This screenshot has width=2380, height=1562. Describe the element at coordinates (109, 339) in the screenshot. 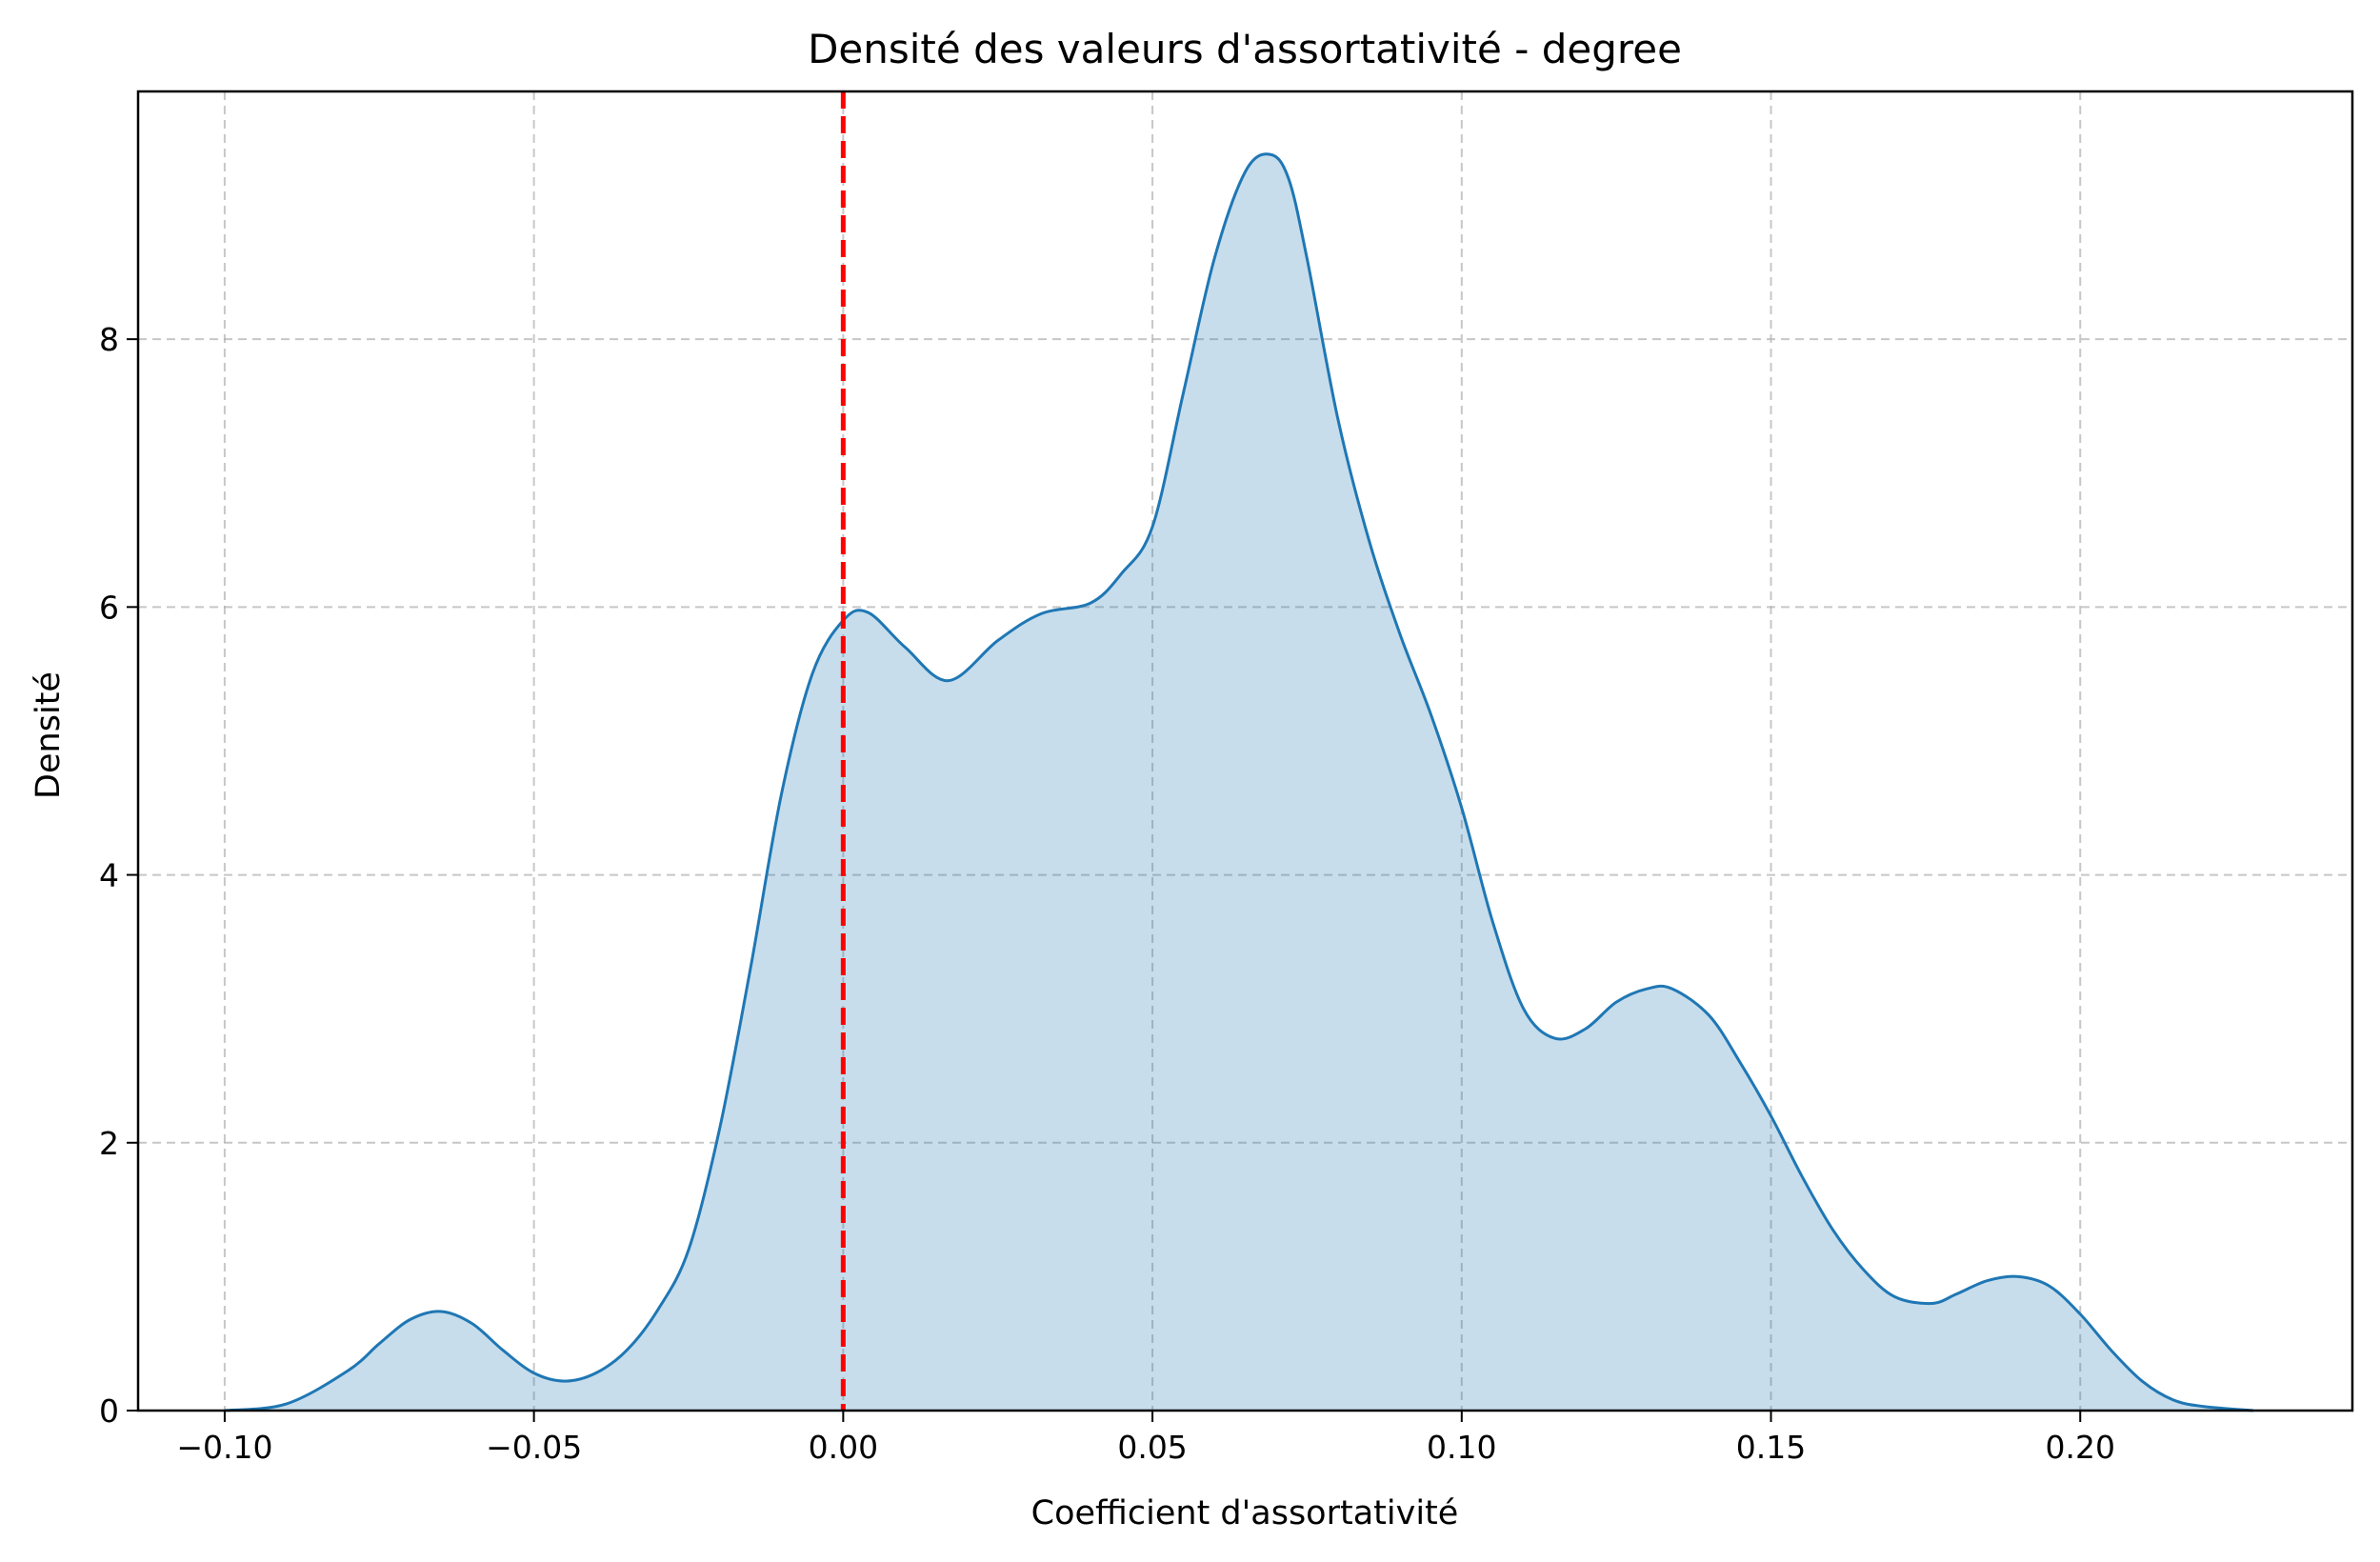

I see `y-tick-label: 8` at that location.